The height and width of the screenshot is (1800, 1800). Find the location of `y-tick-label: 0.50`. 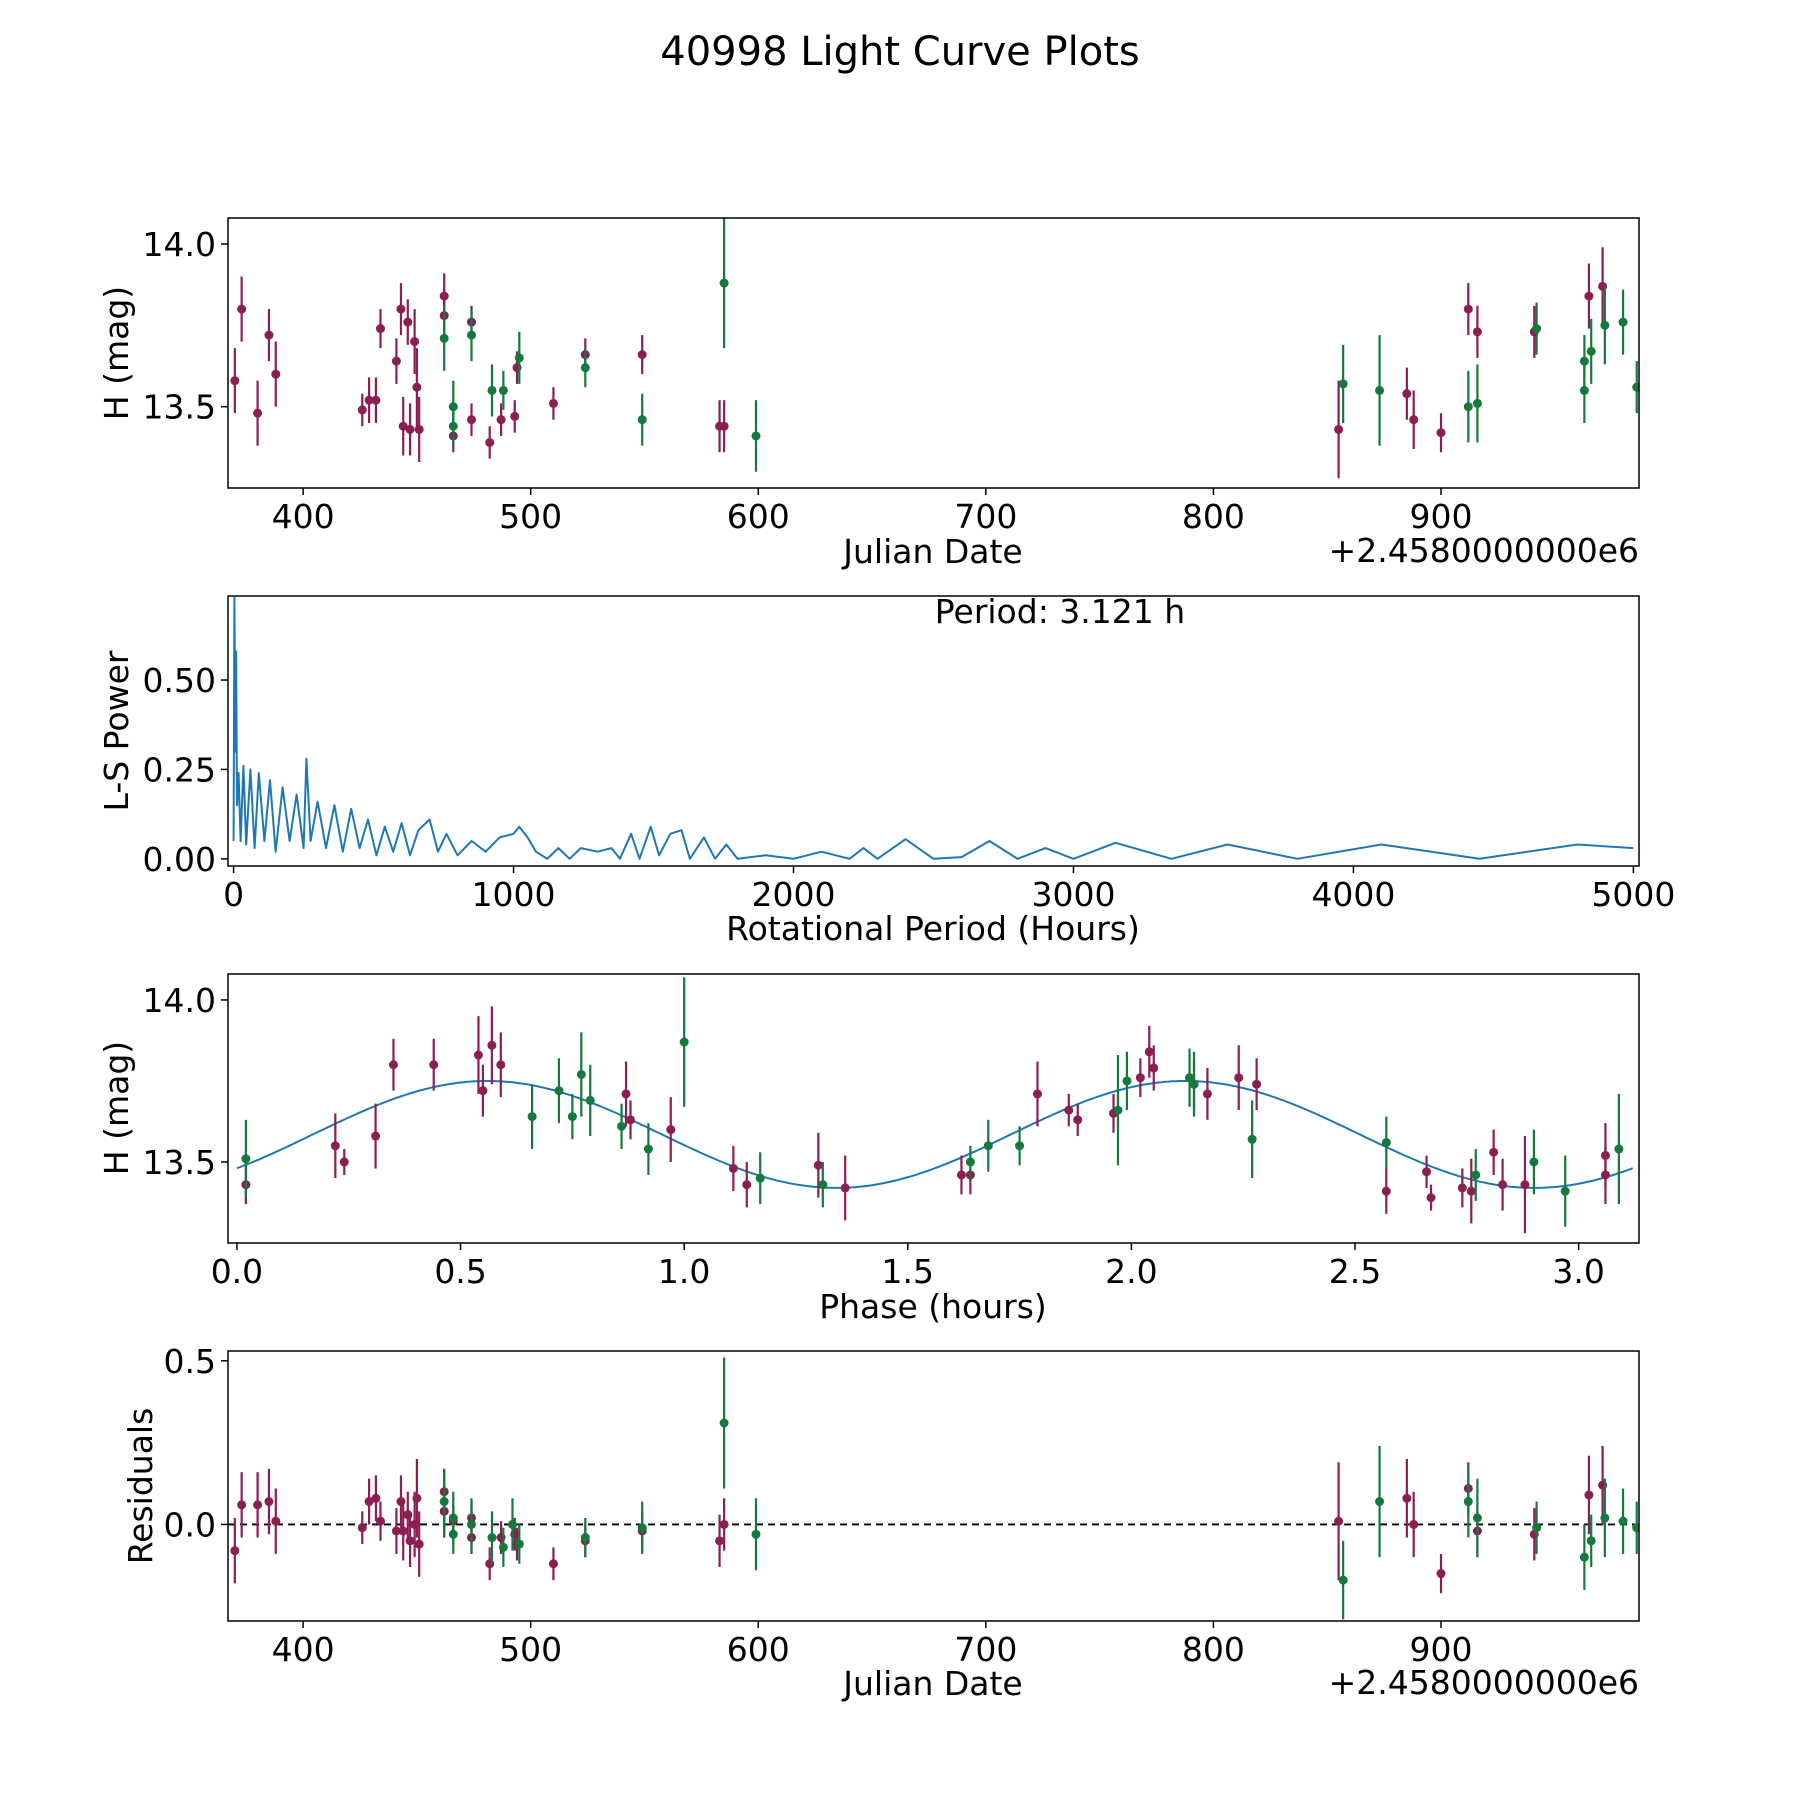

y-tick-label: 0.50 is located at coordinates (179, 680).